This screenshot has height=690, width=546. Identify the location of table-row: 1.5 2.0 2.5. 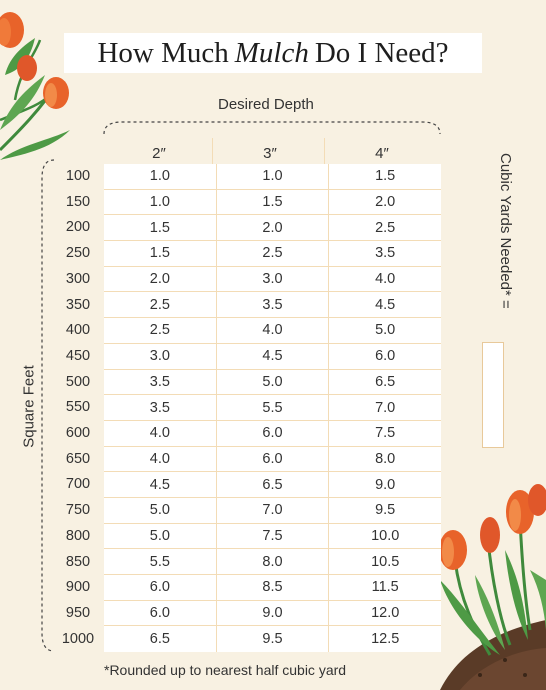
(272, 228).